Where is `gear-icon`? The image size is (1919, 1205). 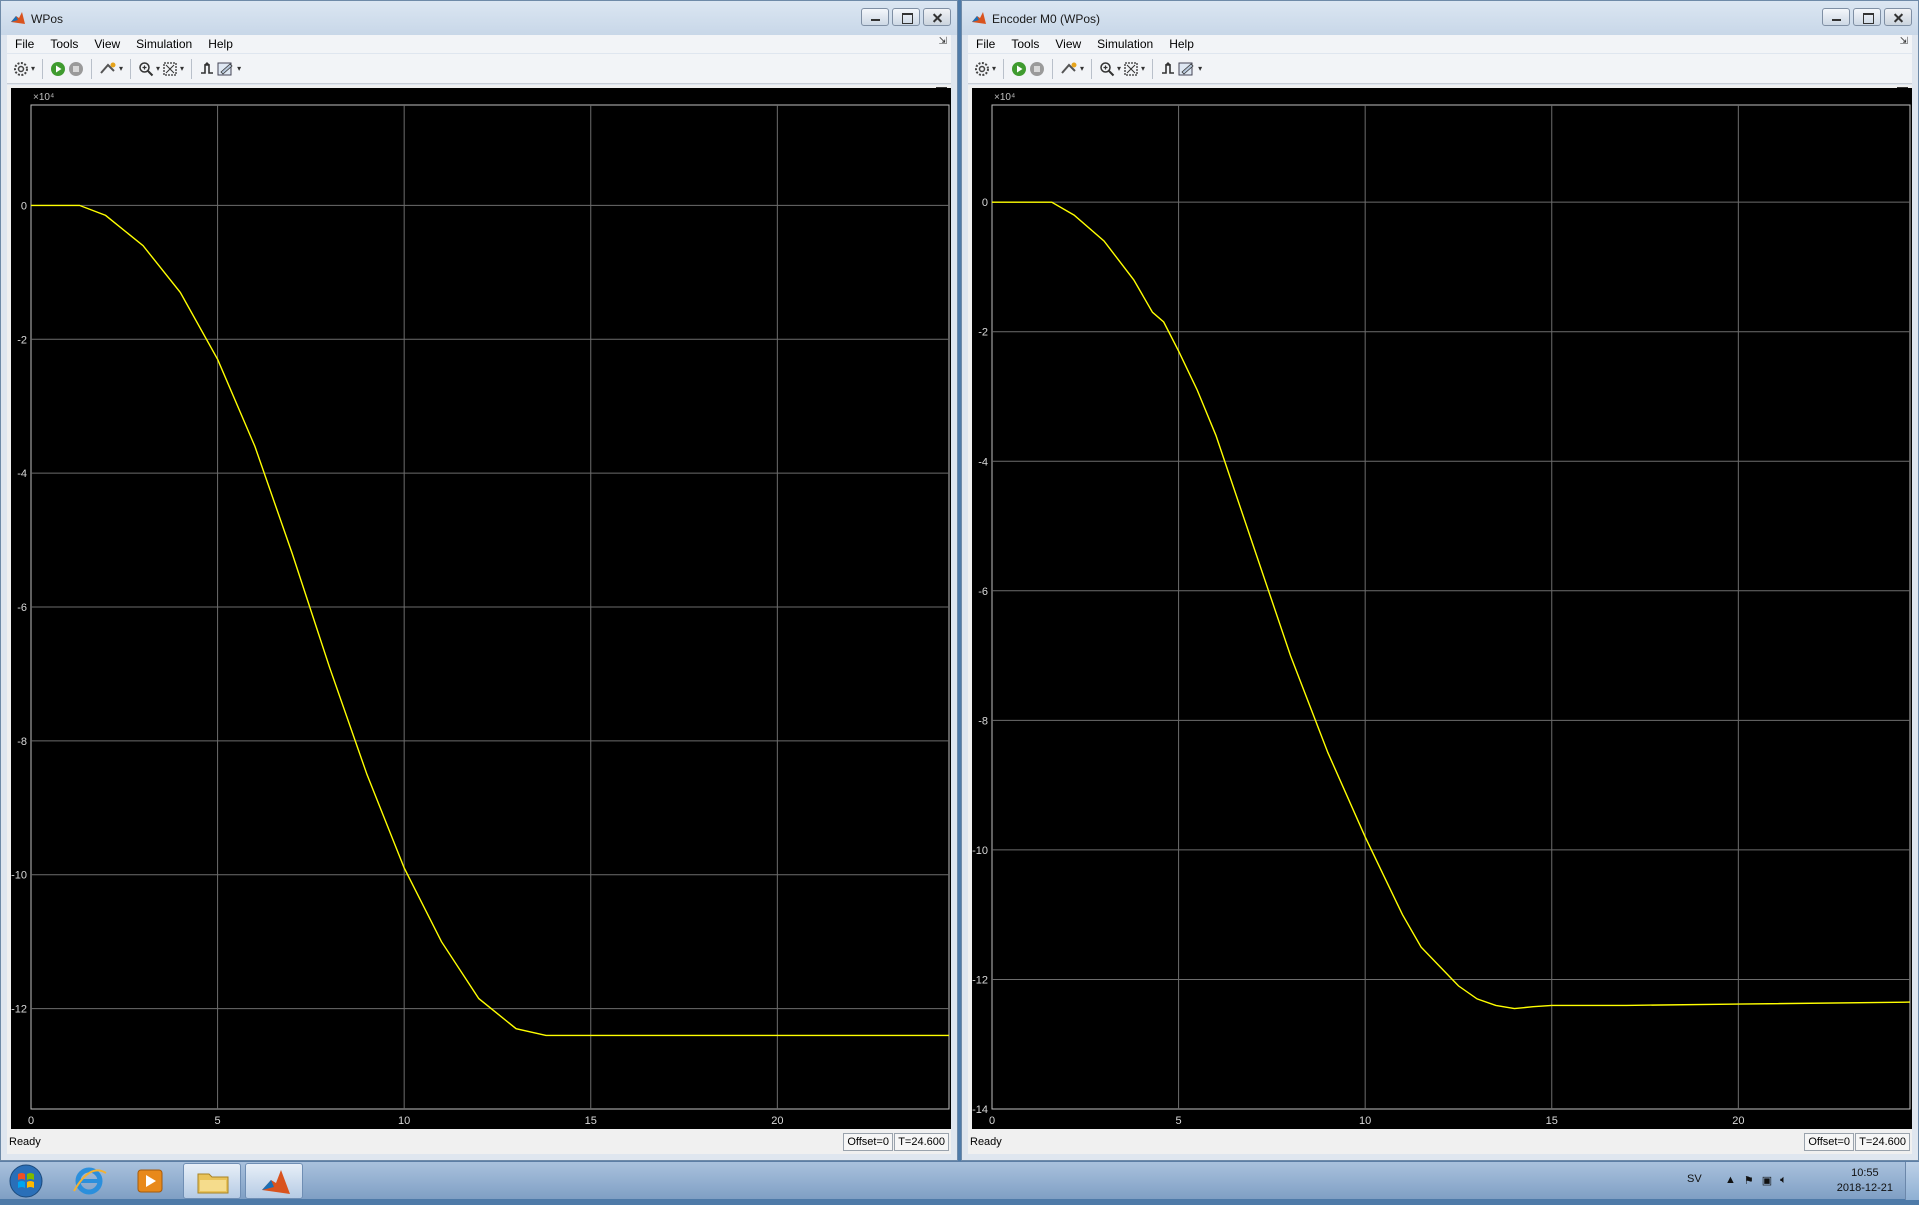 gear-icon is located at coordinates (982, 68).